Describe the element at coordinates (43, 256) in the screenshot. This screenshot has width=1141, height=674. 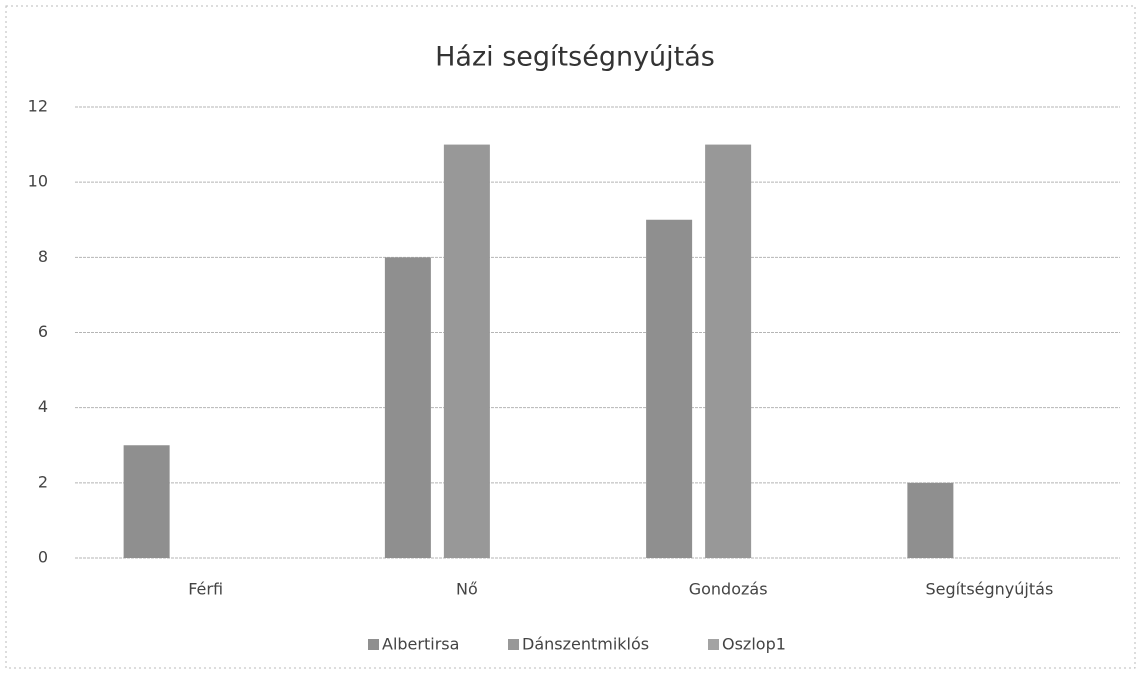
I see `y-tick-label: 8` at that location.